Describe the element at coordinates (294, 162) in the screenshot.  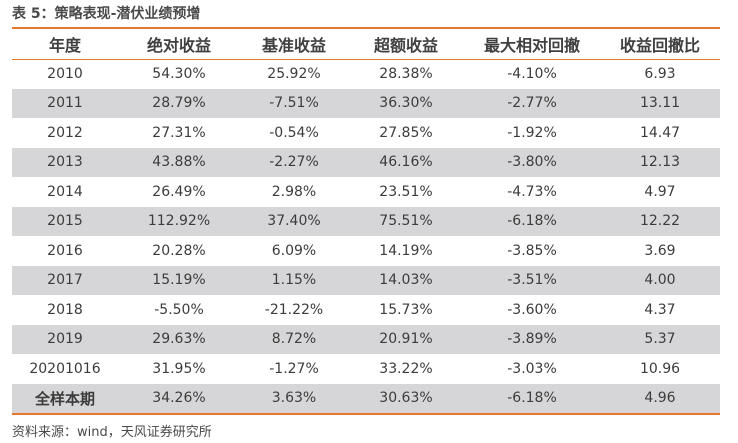
I see `benchmark-return-cell: -2.27%` at that location.